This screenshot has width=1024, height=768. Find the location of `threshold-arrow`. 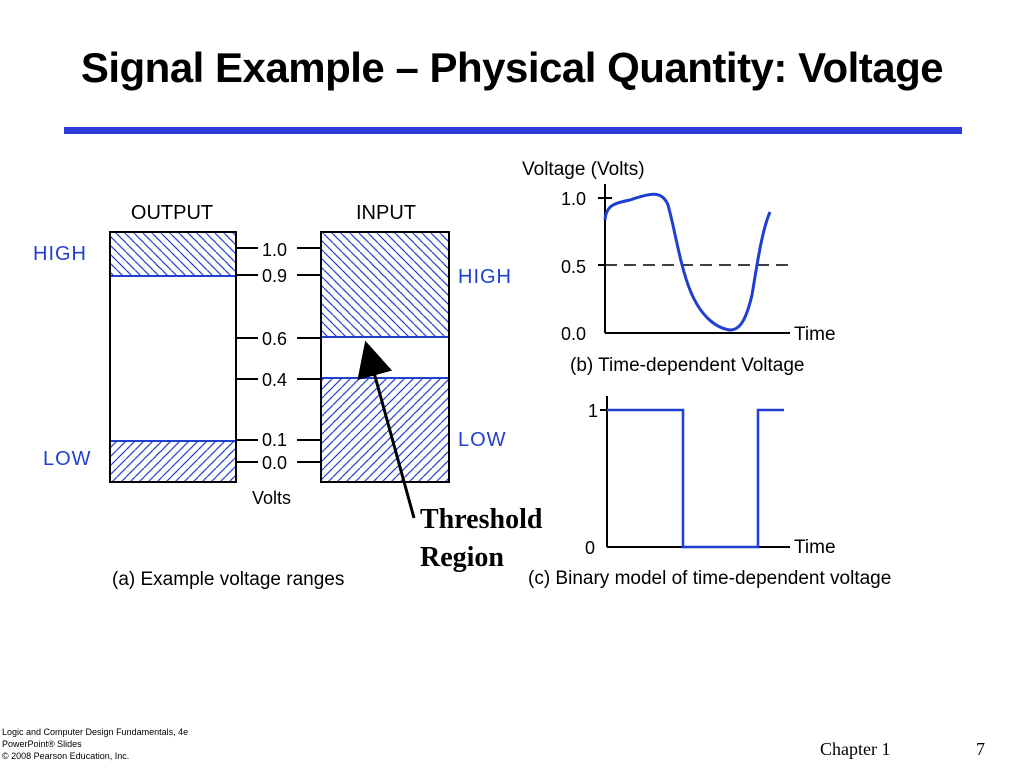

threshold-arrow is located at coordinates (386, 429).